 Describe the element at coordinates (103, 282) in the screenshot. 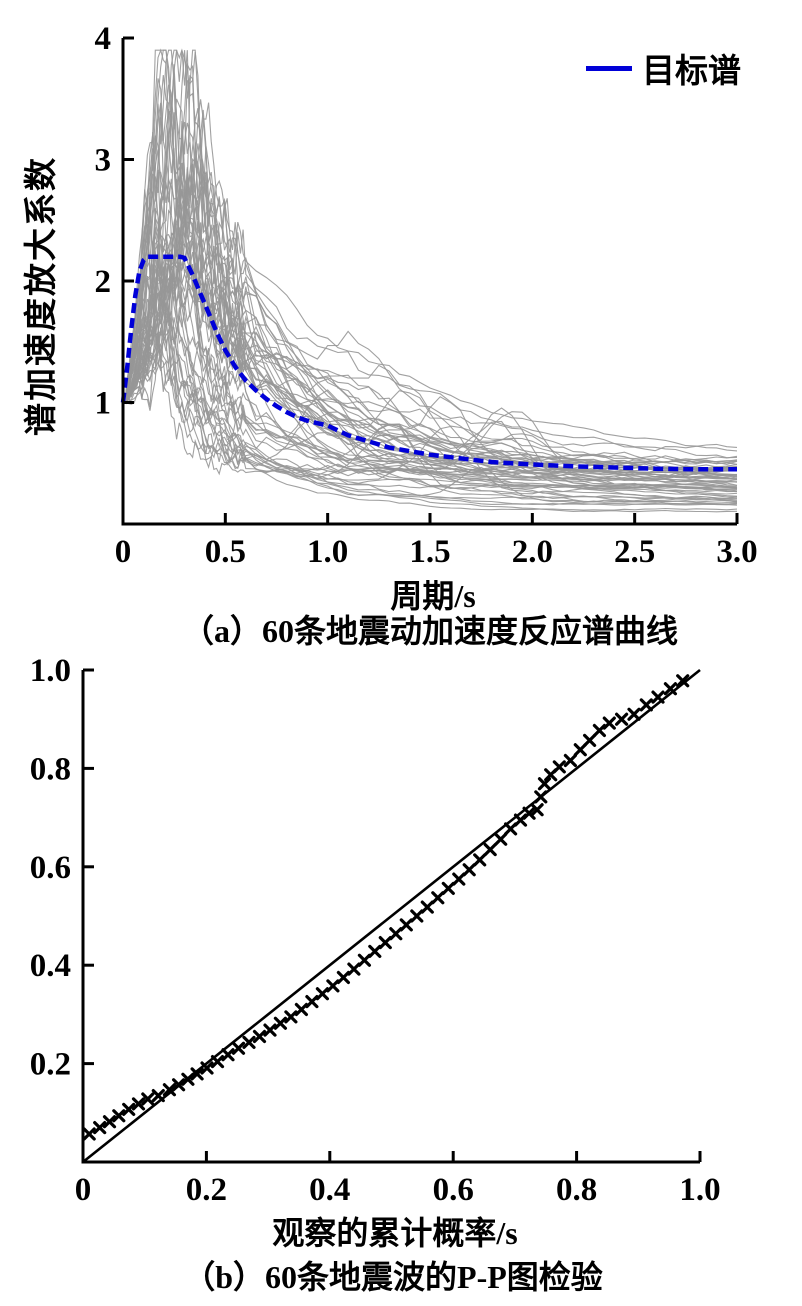

I see `y-tick-label: 2` at that location.